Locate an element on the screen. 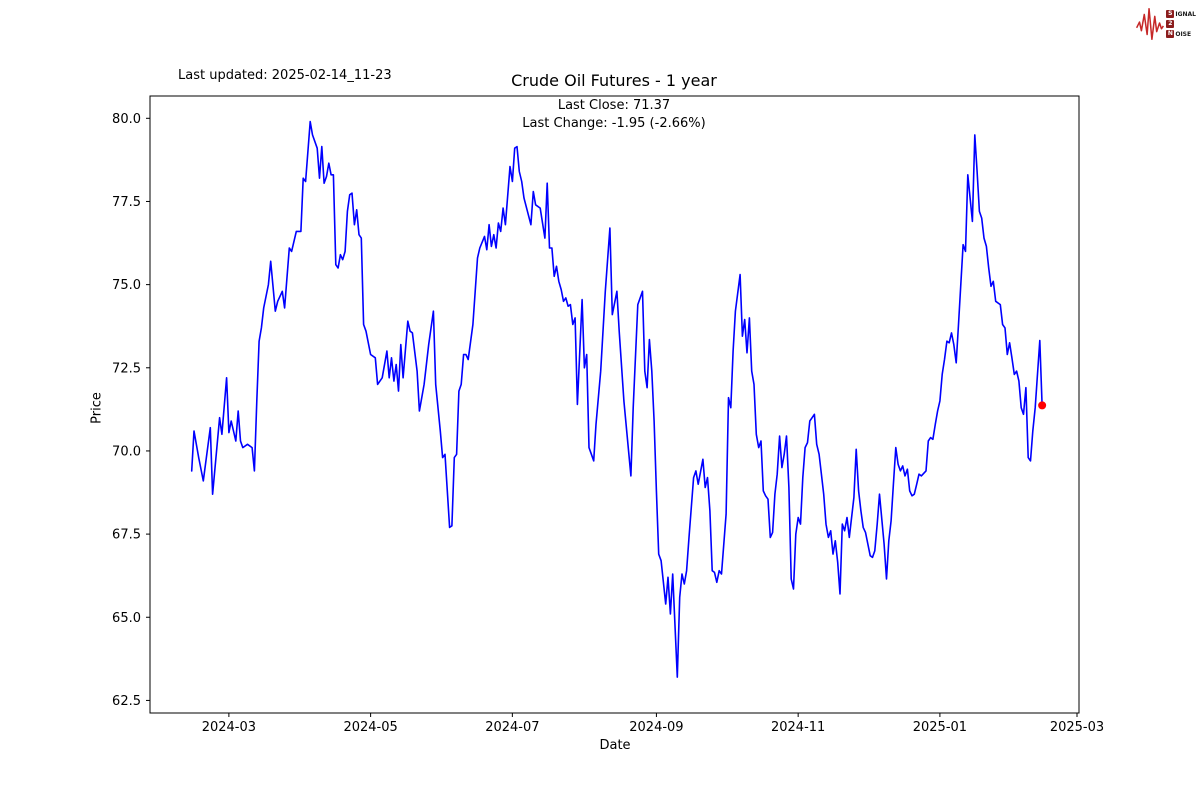 This screenshot has width=1200, height=800. svg-text: 72.5 is located at coordinates (126, 368).